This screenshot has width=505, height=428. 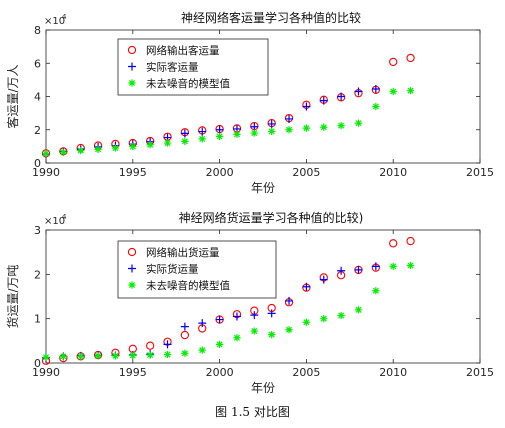 I want to click on passenger-y-label: 客运量/万人, so click(x=12, y=96).